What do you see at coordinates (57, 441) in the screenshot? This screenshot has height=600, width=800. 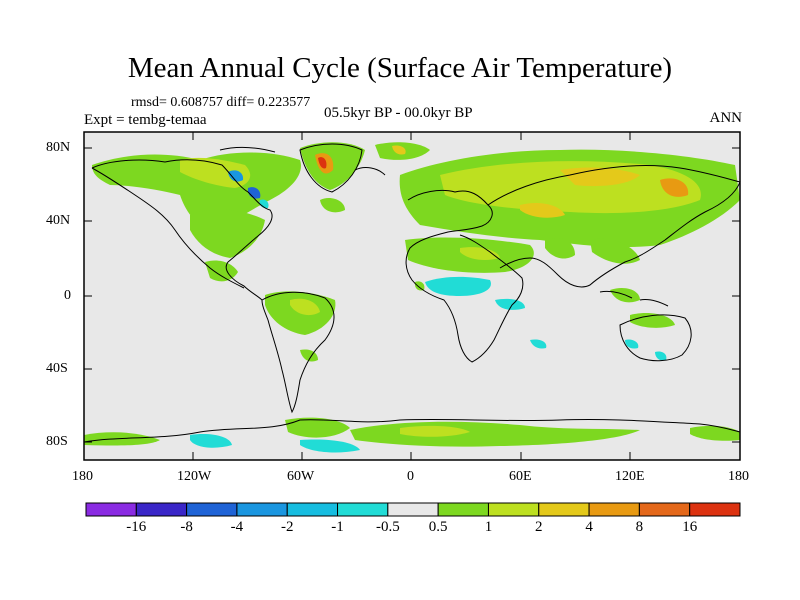 I see `lat-tick-label: 80S` at bounding box center [57, 441].